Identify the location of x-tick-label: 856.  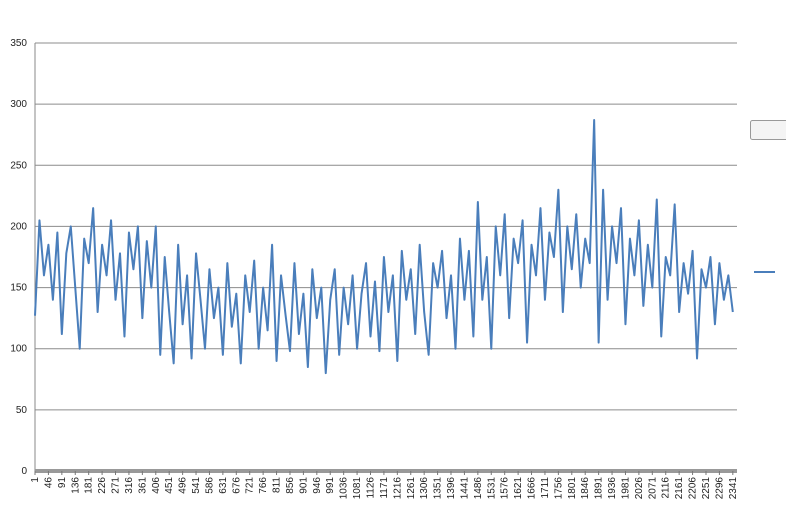
(290, 485).